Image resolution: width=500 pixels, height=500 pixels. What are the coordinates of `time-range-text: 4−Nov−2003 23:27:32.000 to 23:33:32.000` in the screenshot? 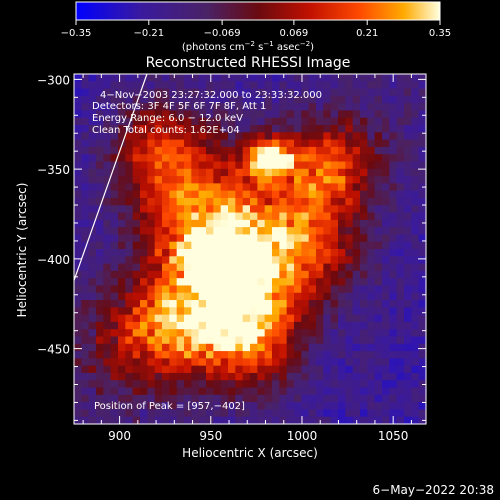 It's located at (211, 95).